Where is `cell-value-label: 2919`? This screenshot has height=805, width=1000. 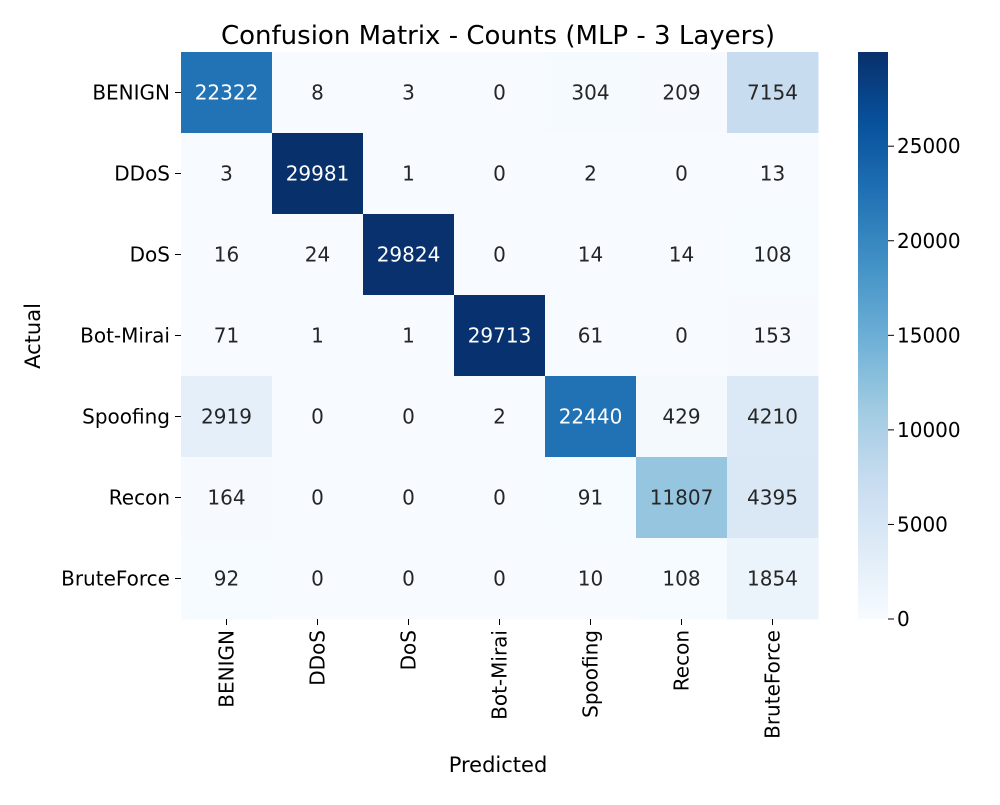
cell-value-label: 2919 is located at coordinates (226, 417).